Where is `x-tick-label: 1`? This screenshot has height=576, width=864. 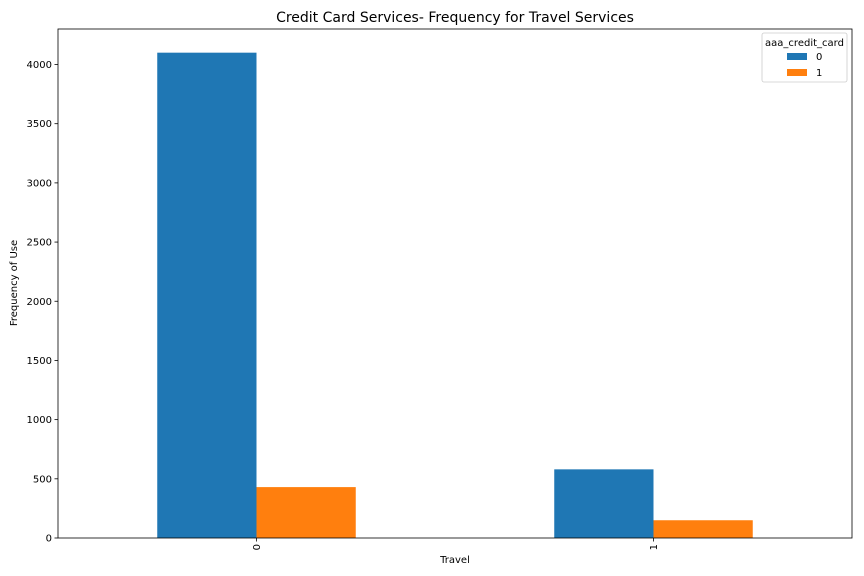
x-tick-label: 1 is located at coordinates (654, 547).